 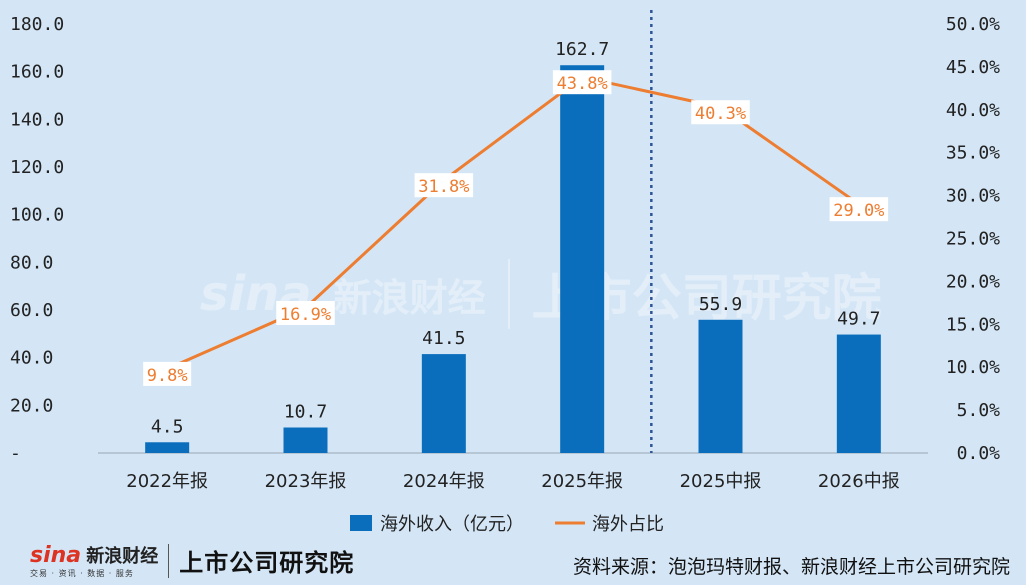 What do you see at coordinates (122, 556) in the screenshot?
I see `sina-logo-cn: 新浪财经` at bounding box center [122, 556].